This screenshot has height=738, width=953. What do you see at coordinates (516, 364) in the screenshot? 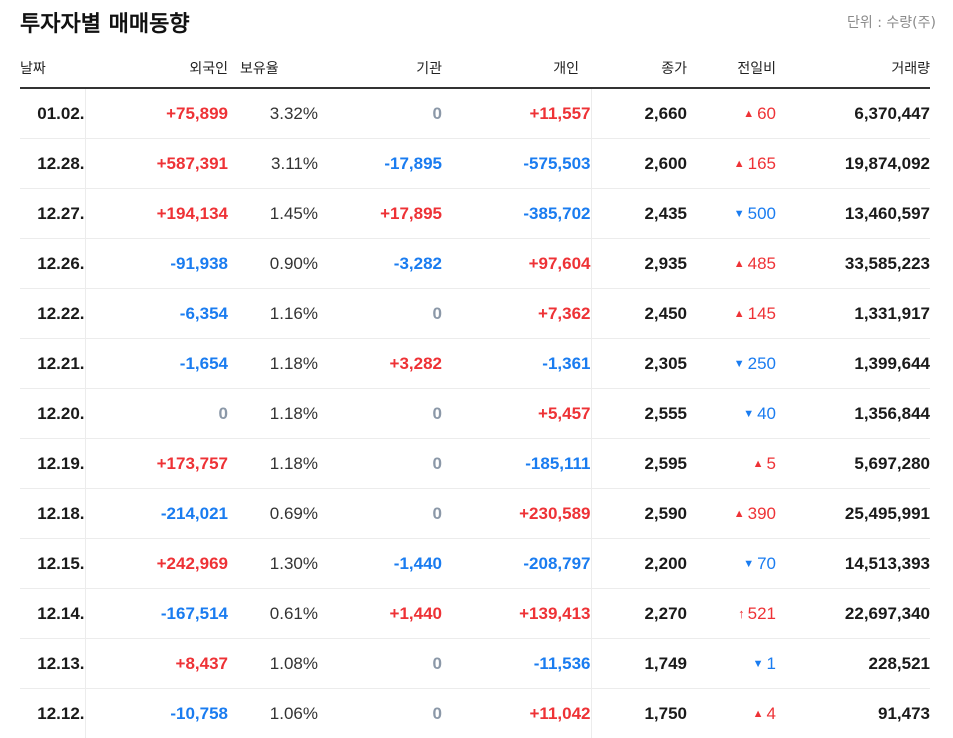
I see `individual-net-cell: -1,361` at bounding box center [516, 364].